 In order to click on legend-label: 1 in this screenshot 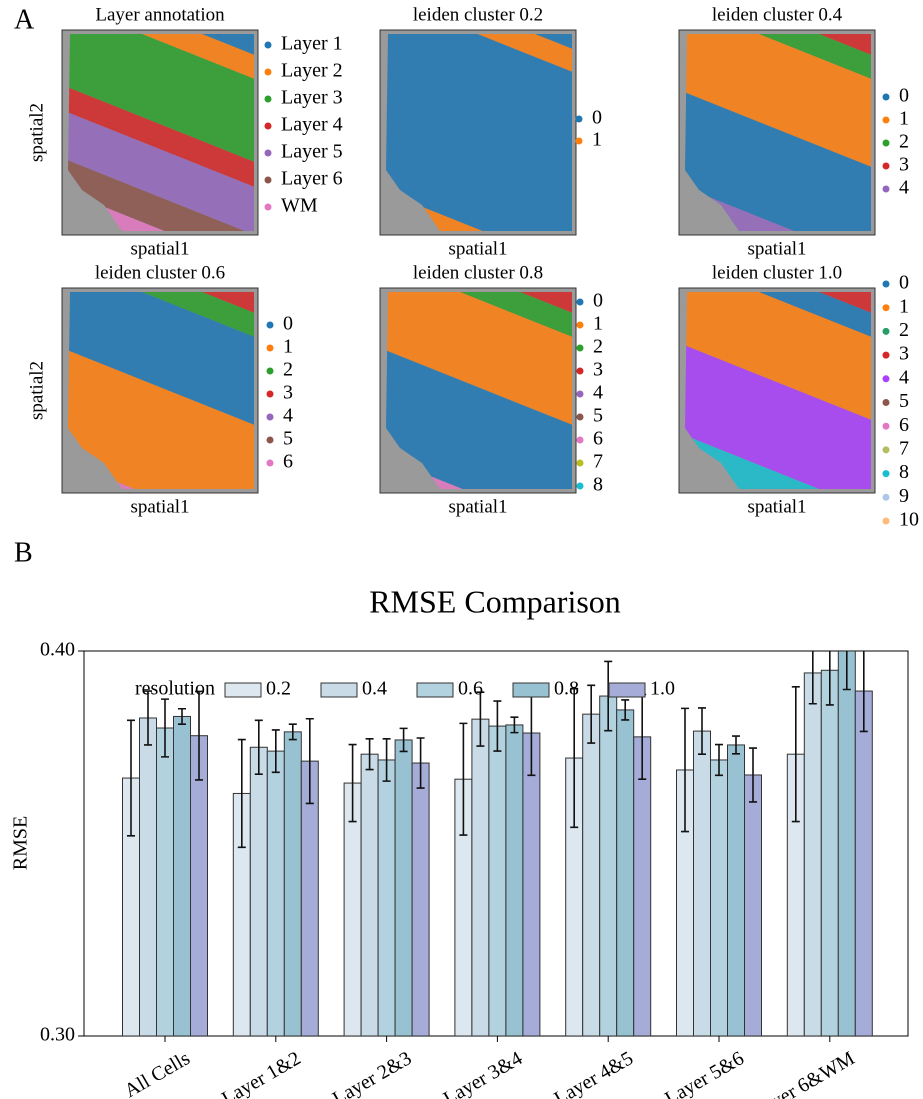, I will do `click(904, 119)`.